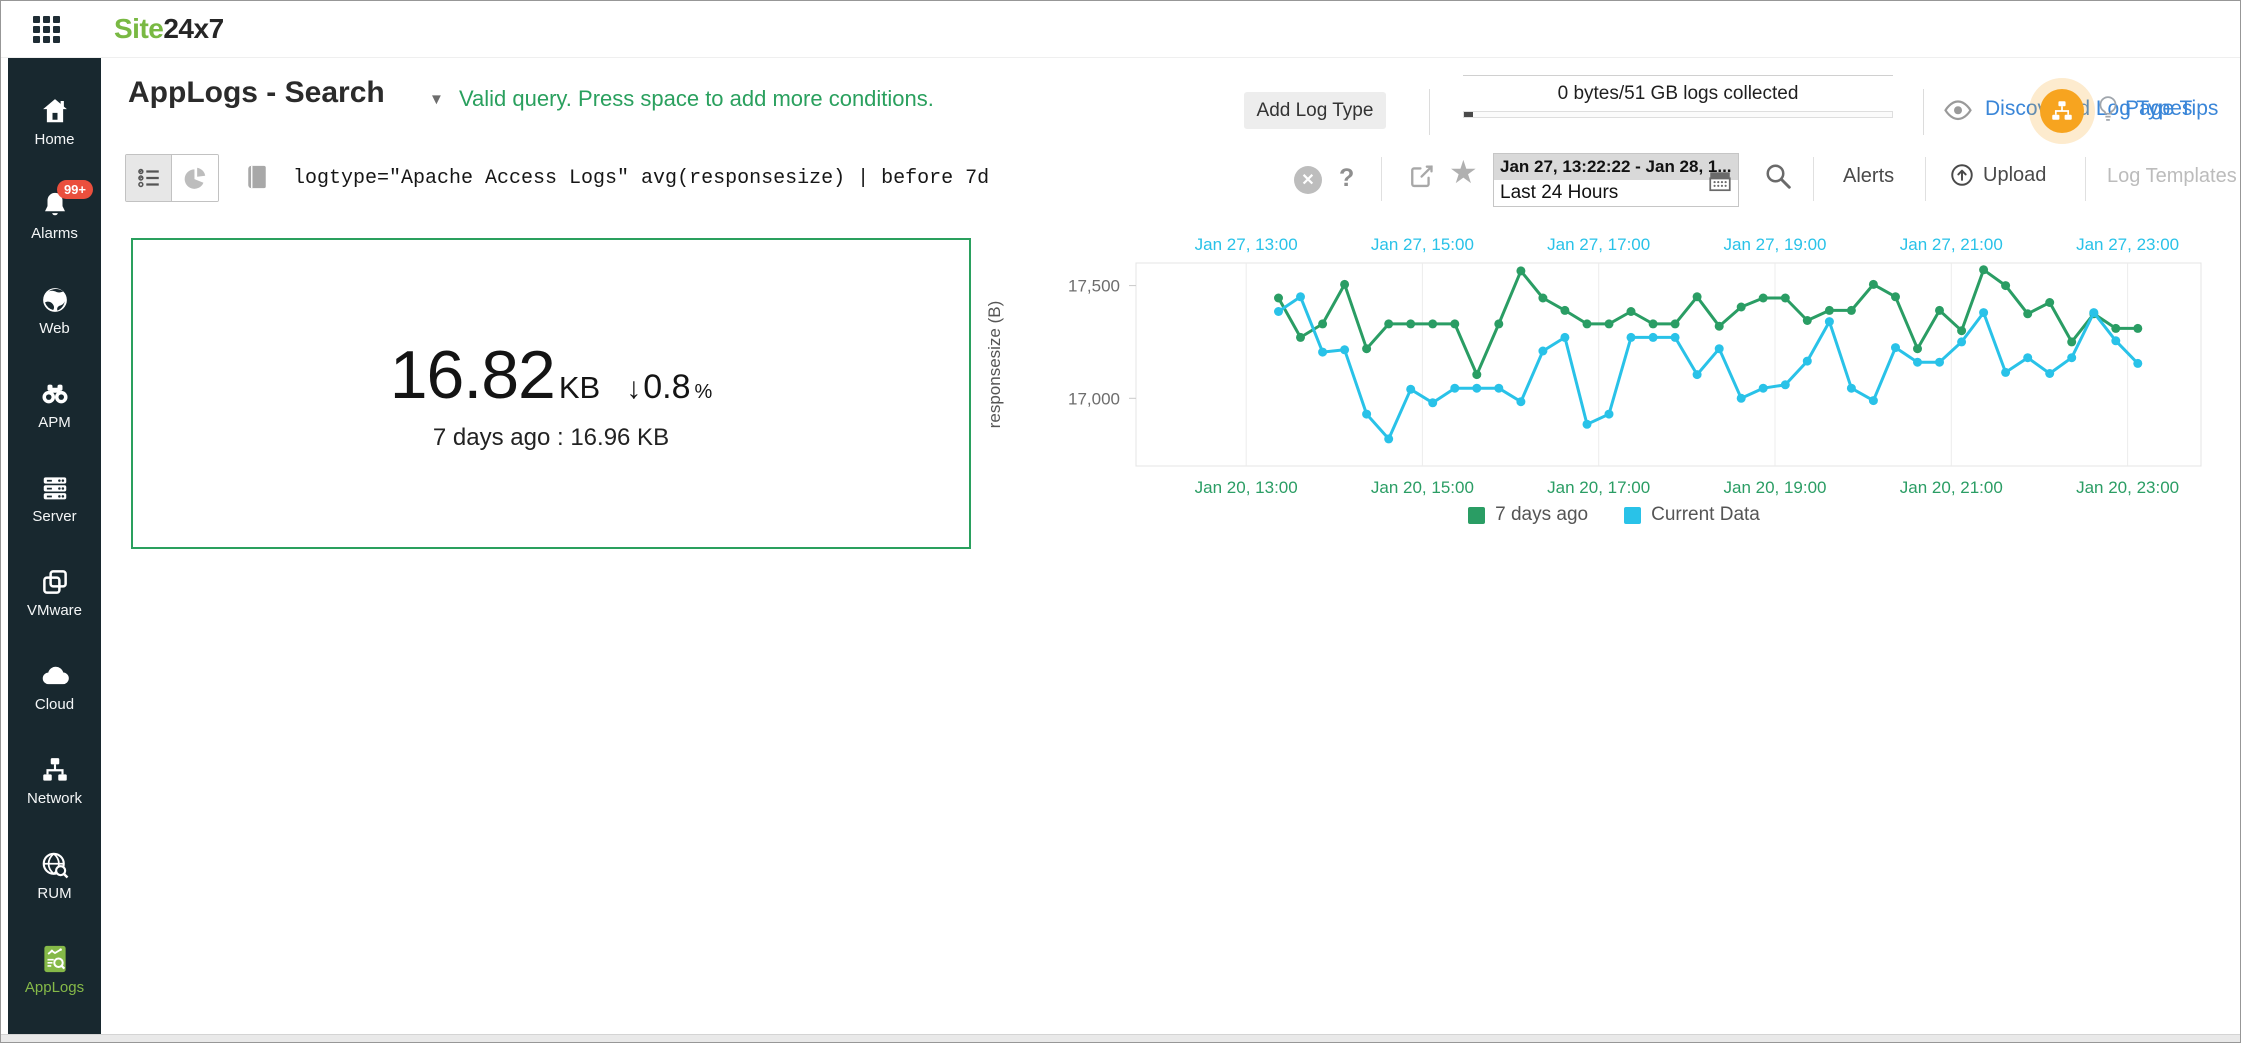 This screenshot has width=2241, height=1043. I want to click on chart-legend: 7 days ago Current Data, so click(1613, 515).